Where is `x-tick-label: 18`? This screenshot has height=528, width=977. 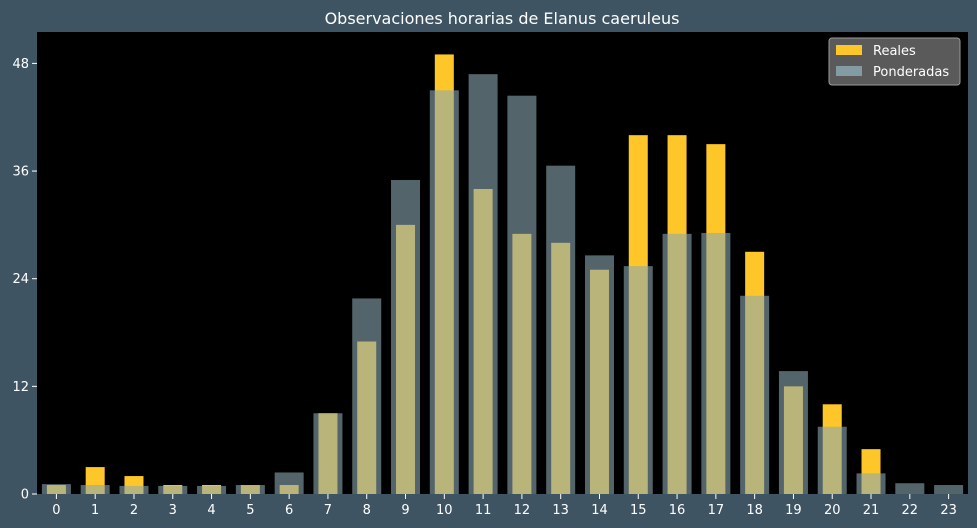
x-tick-label: 18 is located at coordinates (754, 510).